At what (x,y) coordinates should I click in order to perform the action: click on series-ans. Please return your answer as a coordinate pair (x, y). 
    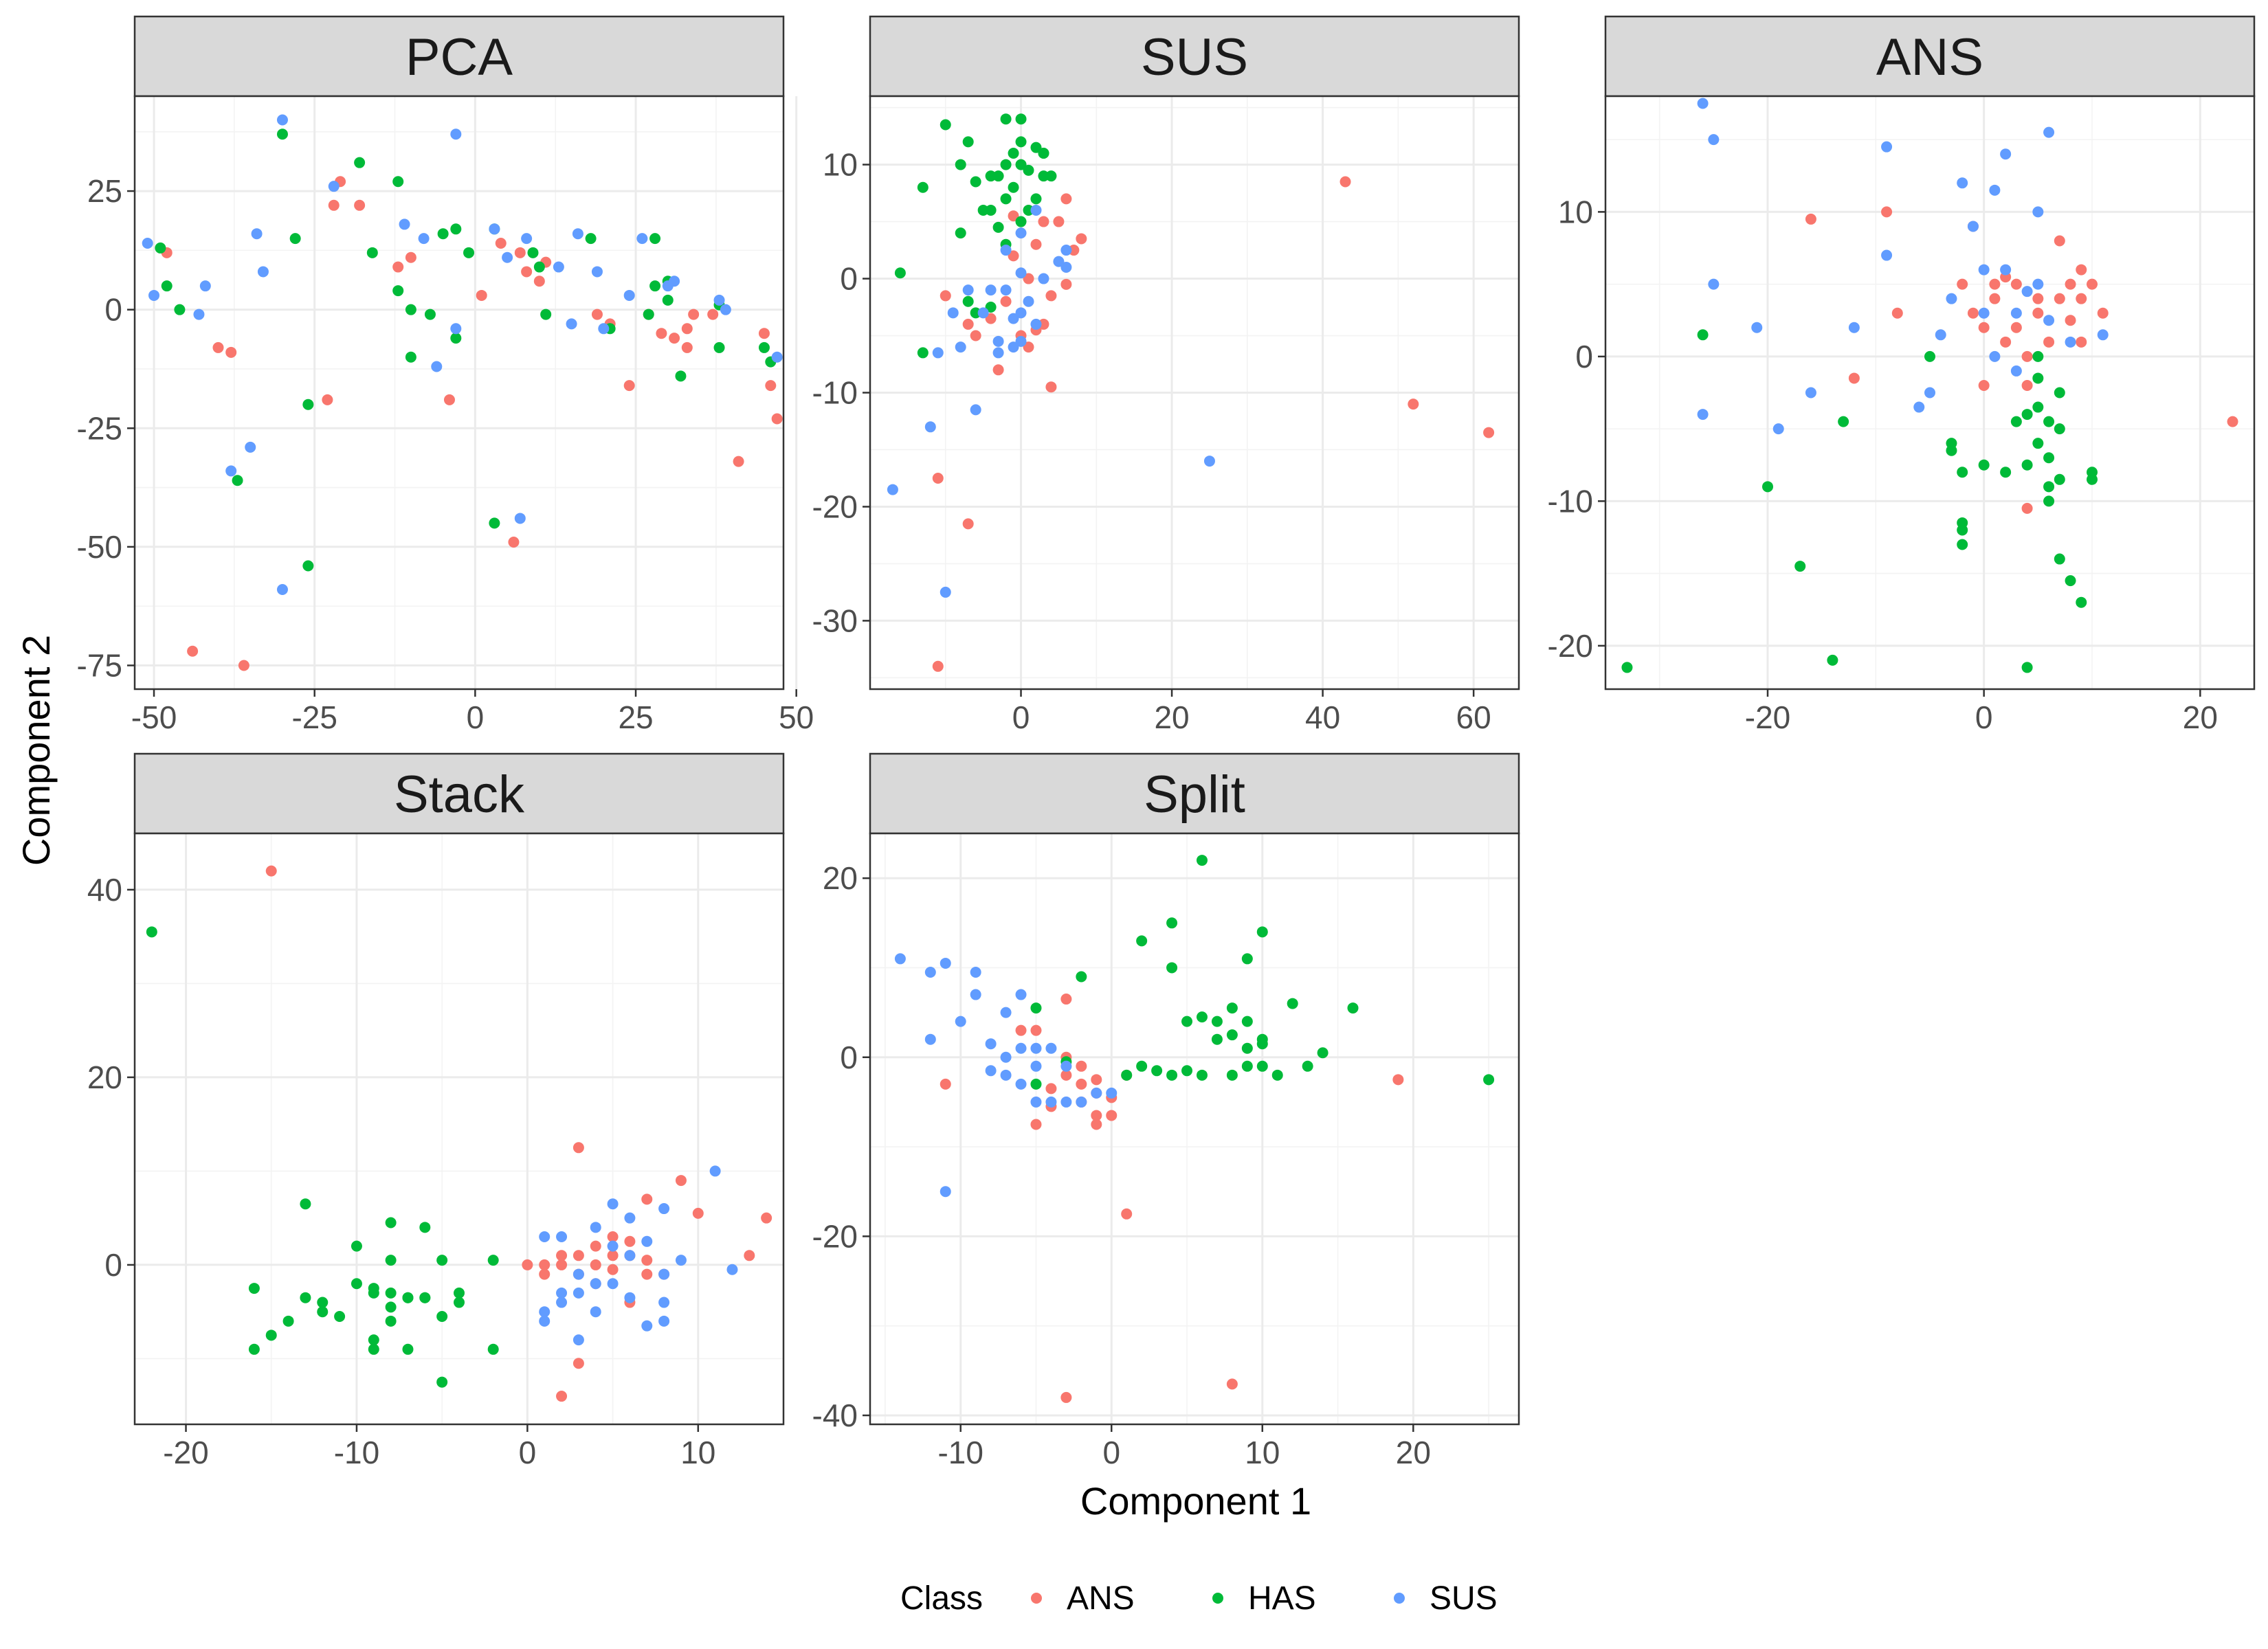
    Looking at the image, I should click on (2021, 360).